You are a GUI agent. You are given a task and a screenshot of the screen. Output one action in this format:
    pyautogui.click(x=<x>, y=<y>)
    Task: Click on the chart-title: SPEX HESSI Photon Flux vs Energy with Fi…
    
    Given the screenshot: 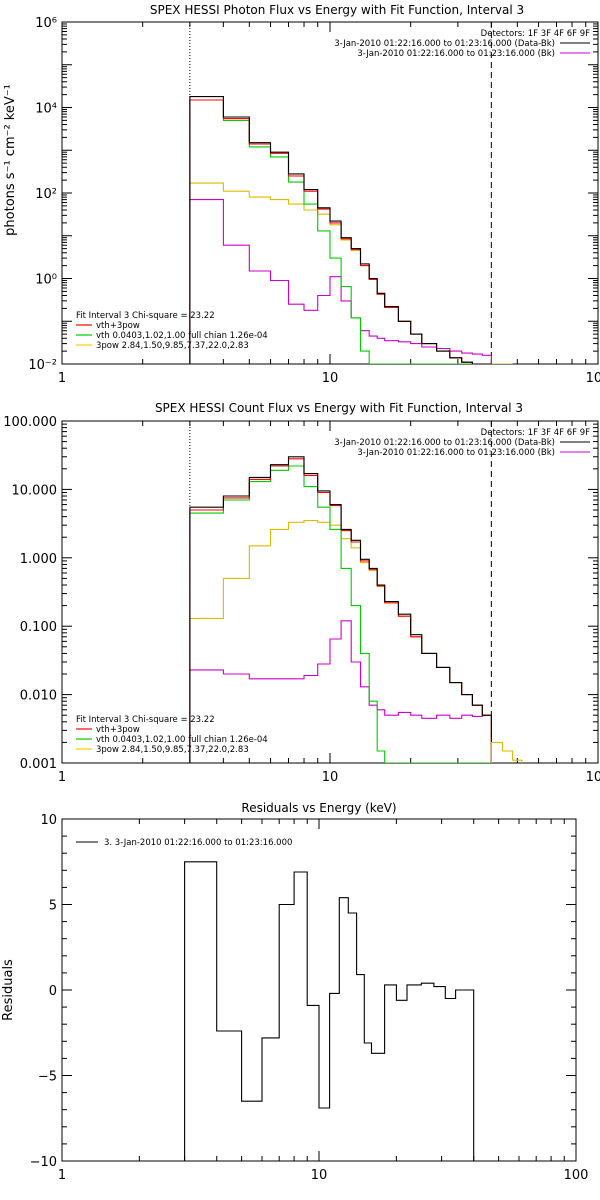 What is the action you would take?
    pyautogui.click(x=337, y=10)
    